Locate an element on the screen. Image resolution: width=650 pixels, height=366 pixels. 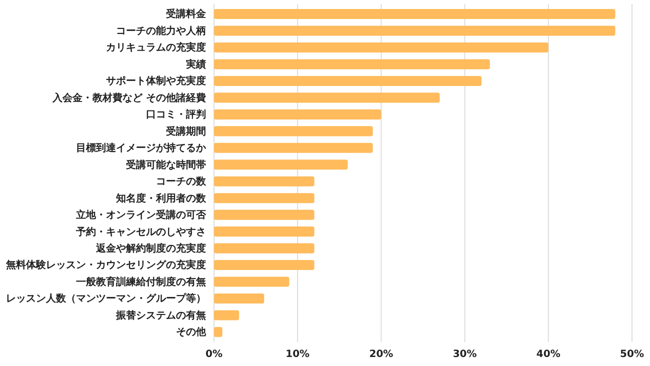
y-tick-label: 受講料金 is located at coordinates (186, 14).